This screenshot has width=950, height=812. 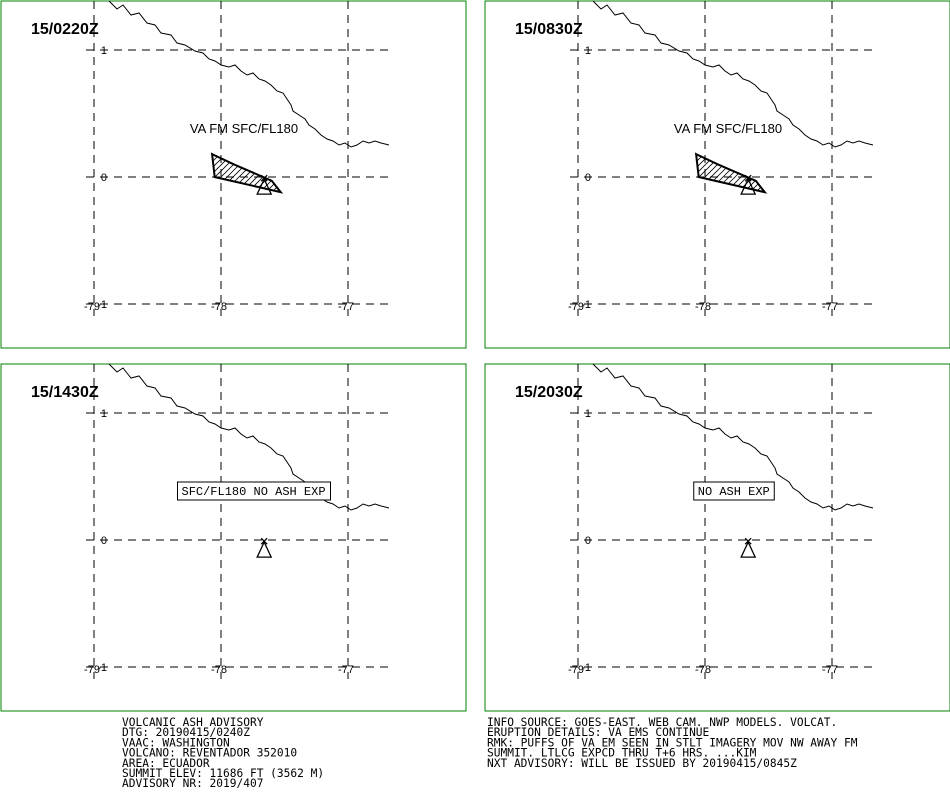 I want to click on panel-time-title: 15/2030Z, so click(x=549, y=392).